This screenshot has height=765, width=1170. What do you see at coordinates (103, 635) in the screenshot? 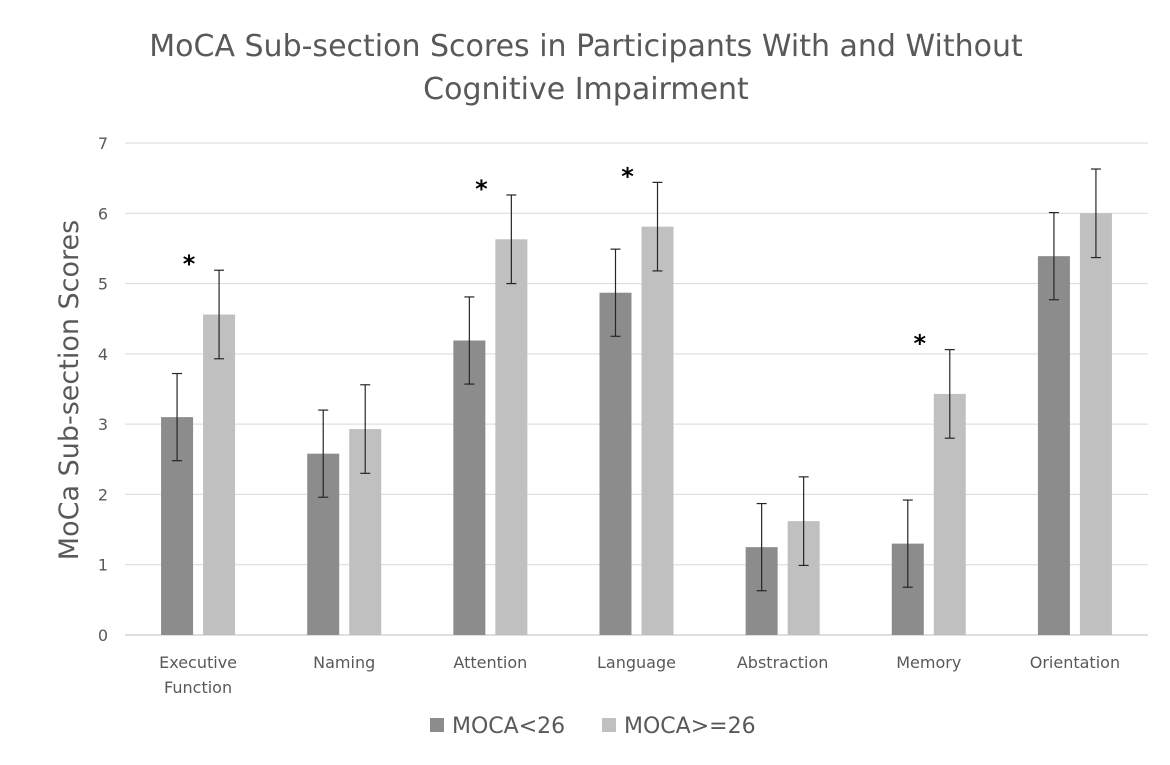
I see `y-tick-label: 0` at bounding box center [103, 635].